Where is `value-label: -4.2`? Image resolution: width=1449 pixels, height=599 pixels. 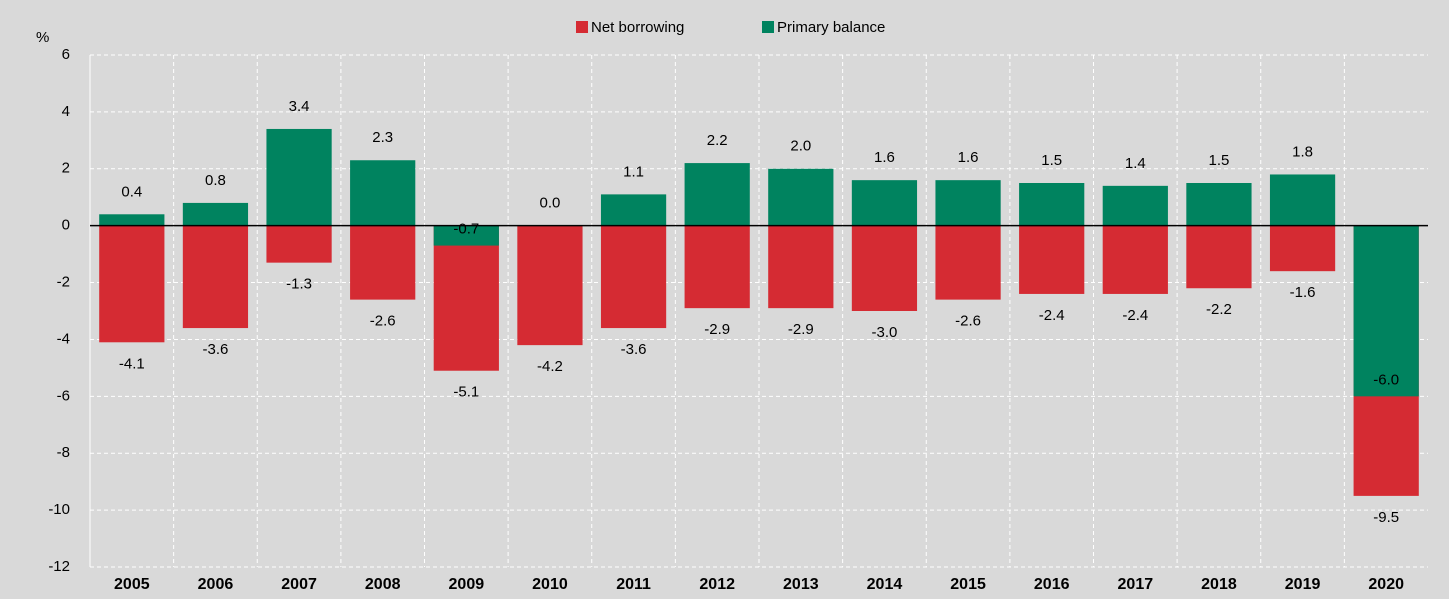
value-label: -4.2 is located at coordinates (550, 366).